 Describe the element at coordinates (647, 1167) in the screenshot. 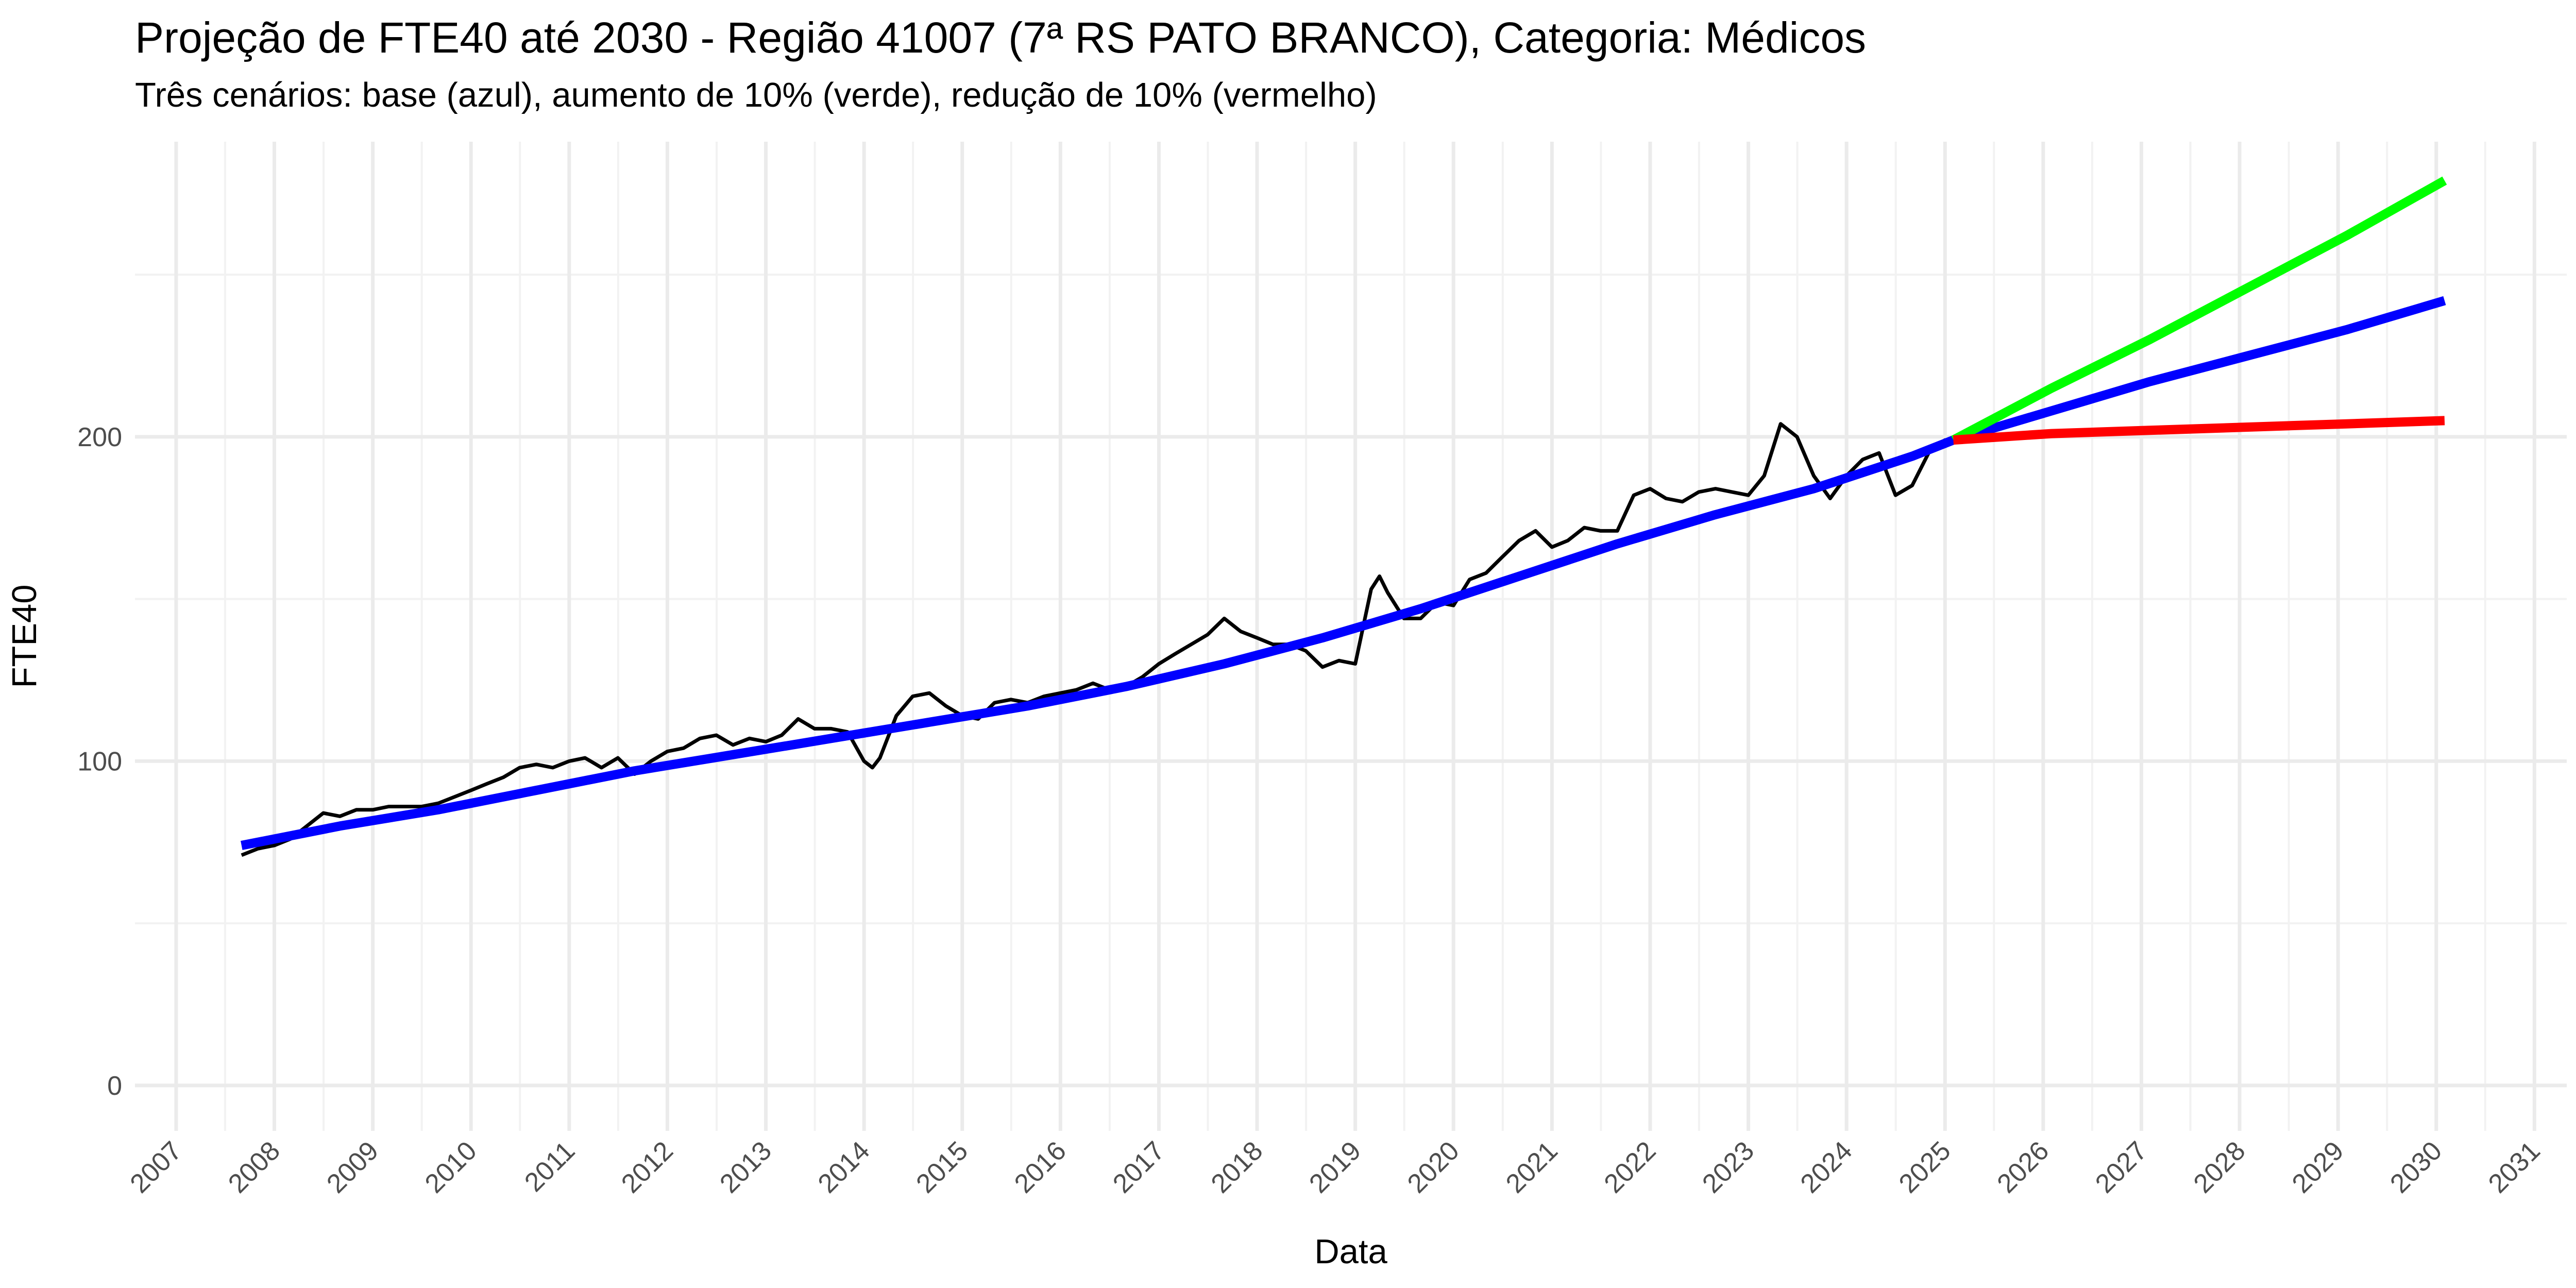

I see `x-tick-label: 2012` at that location.